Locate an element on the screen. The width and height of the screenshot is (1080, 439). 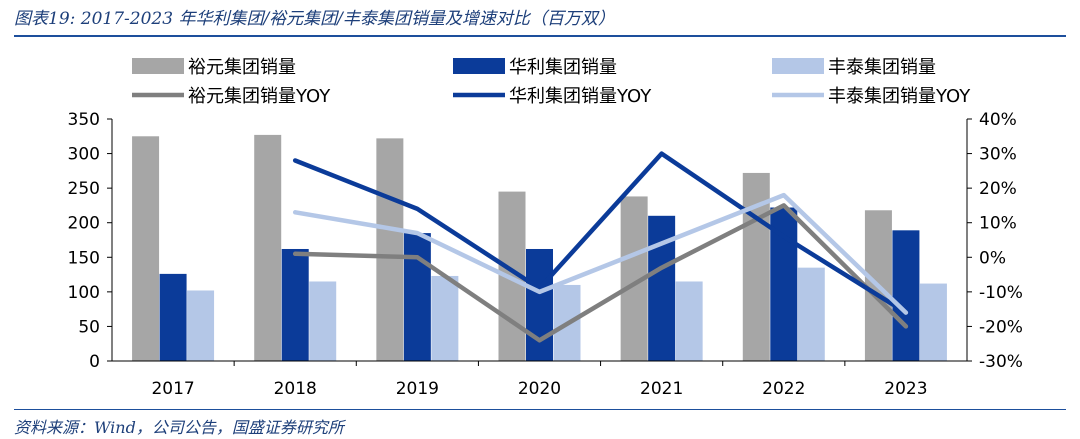
legend-label-丰泰集团销量: 丰泰集团销量 is located at coordinates (882, 67).